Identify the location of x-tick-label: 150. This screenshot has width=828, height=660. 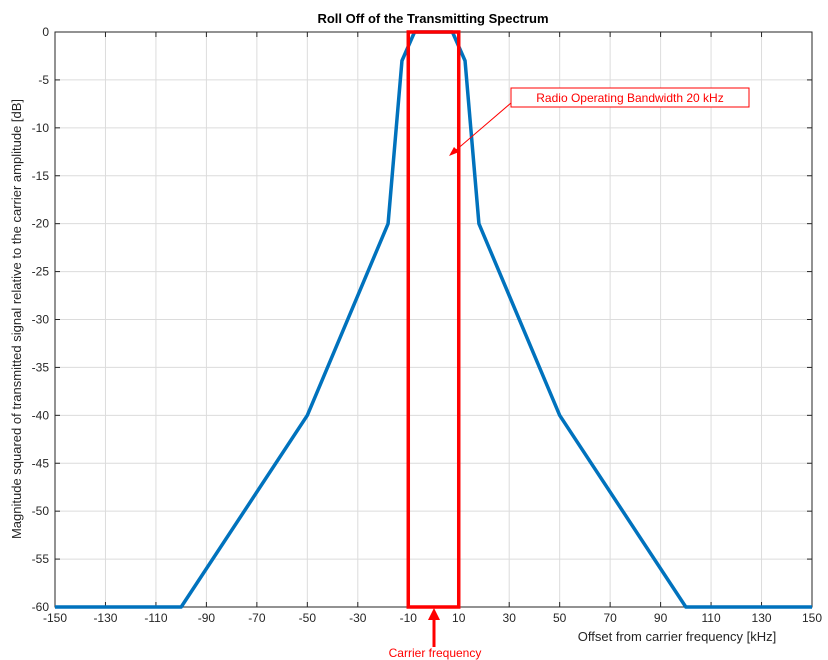
(812, 618).